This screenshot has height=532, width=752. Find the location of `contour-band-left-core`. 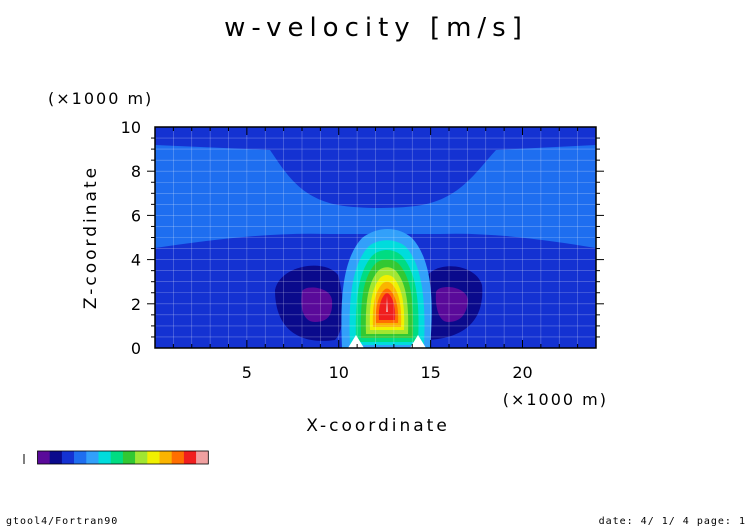

contour-band-left-core is located at coordinates (317, 304).